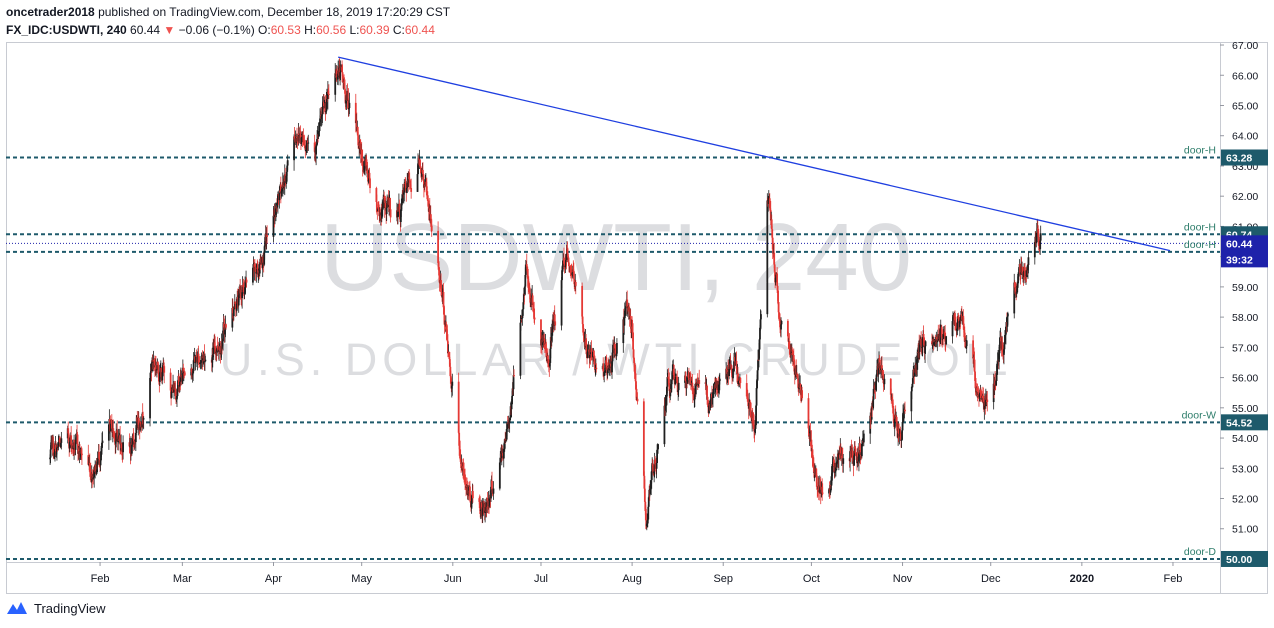  What do you see at coordinates (1245, 530) in the screenshot?
I see `y-tick-label: 51.00` at bounding box center [1245, 530].